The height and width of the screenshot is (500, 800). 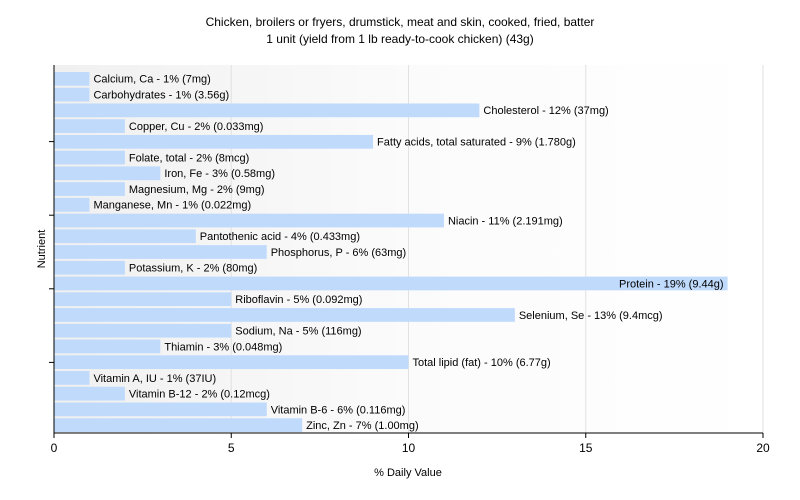 I want to click on bar-label: Manganese, Mn - 1% (0.022mg), so click(x=172, y=206).